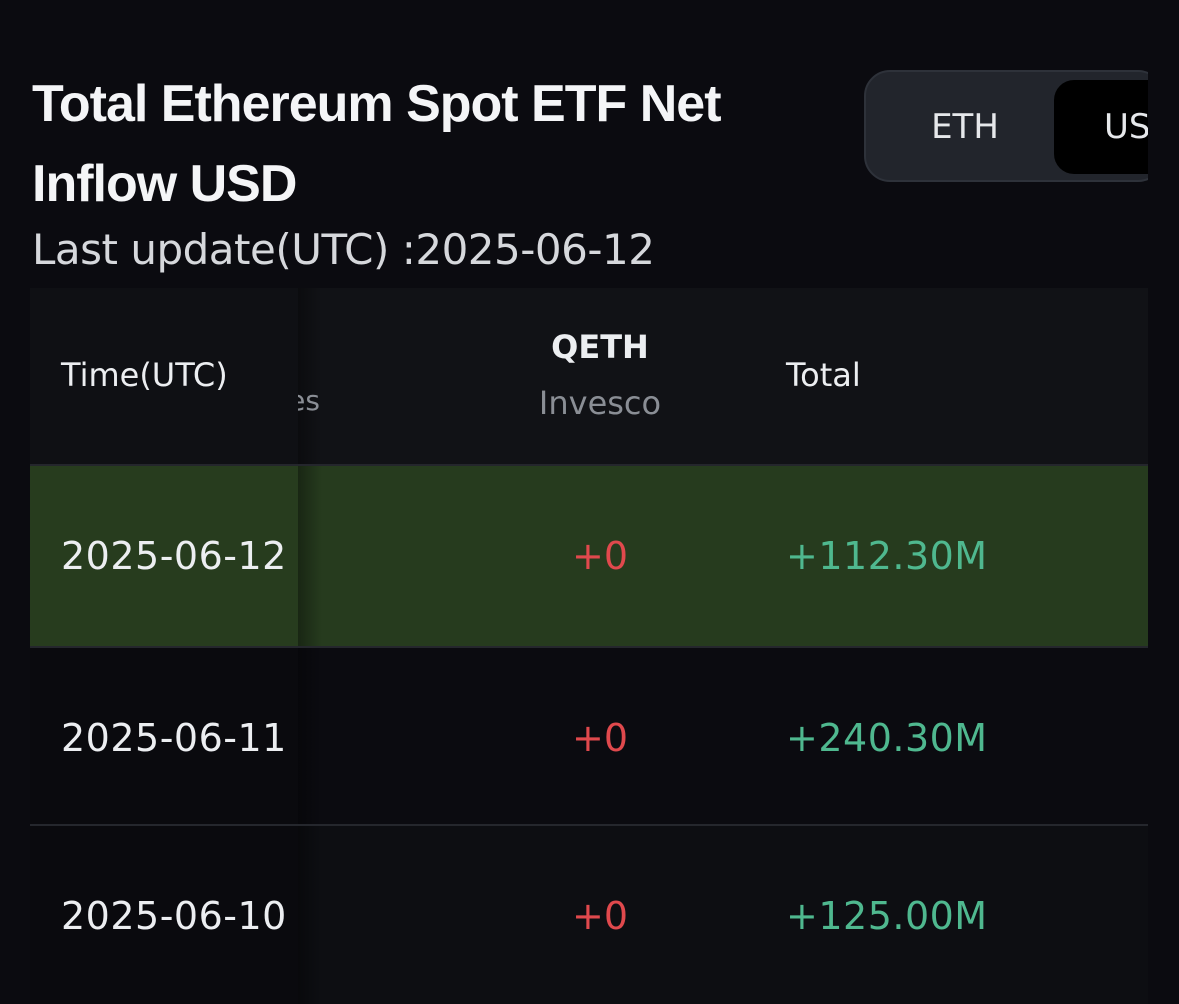 The width and height of the screenshot is (1179, 1004). Describe the element at coordinates (174, 916) in the screenshot. I see `row-date: 2025-06-10` at that location.